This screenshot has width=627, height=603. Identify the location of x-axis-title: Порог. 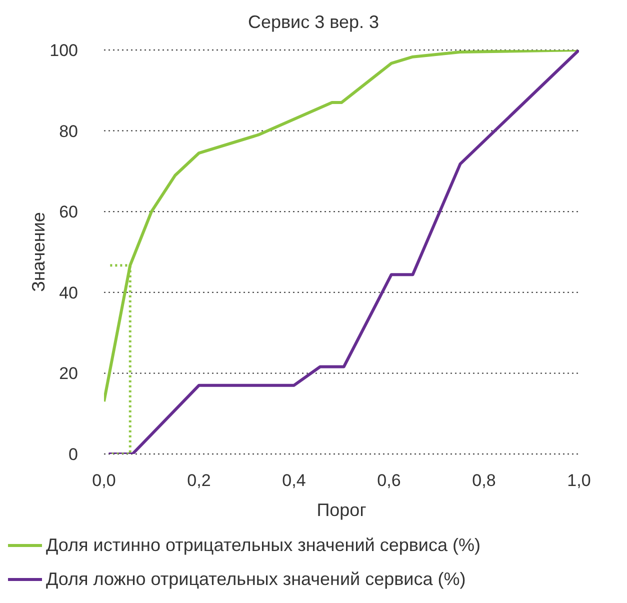
(341, 510).